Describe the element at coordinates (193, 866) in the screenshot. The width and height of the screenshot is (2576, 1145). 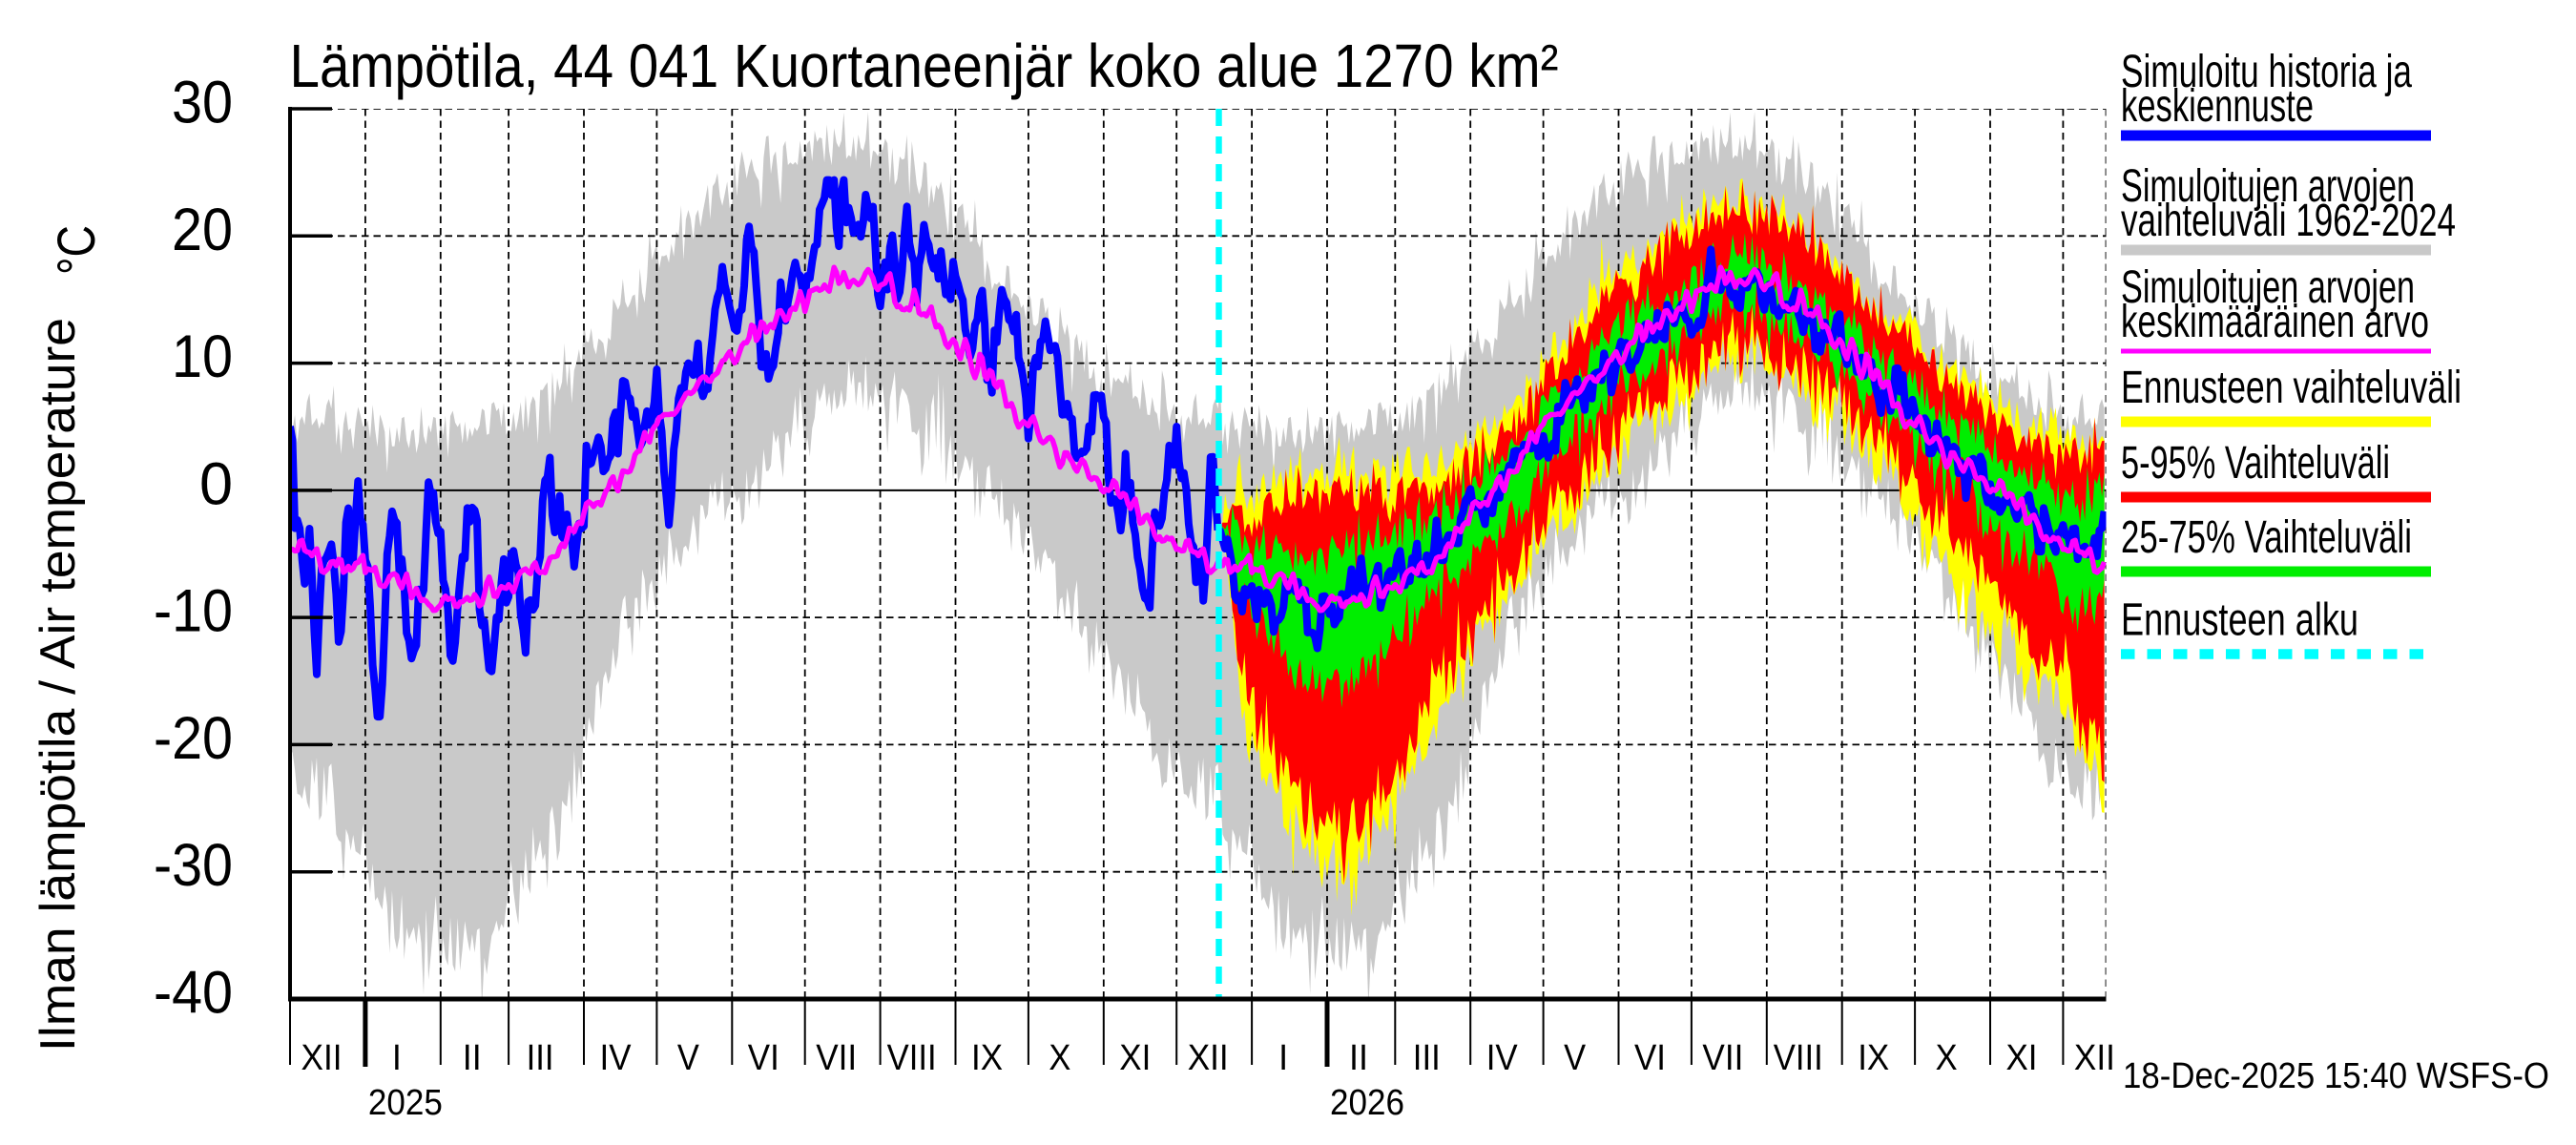
I see `svg-text: -30` at that location.